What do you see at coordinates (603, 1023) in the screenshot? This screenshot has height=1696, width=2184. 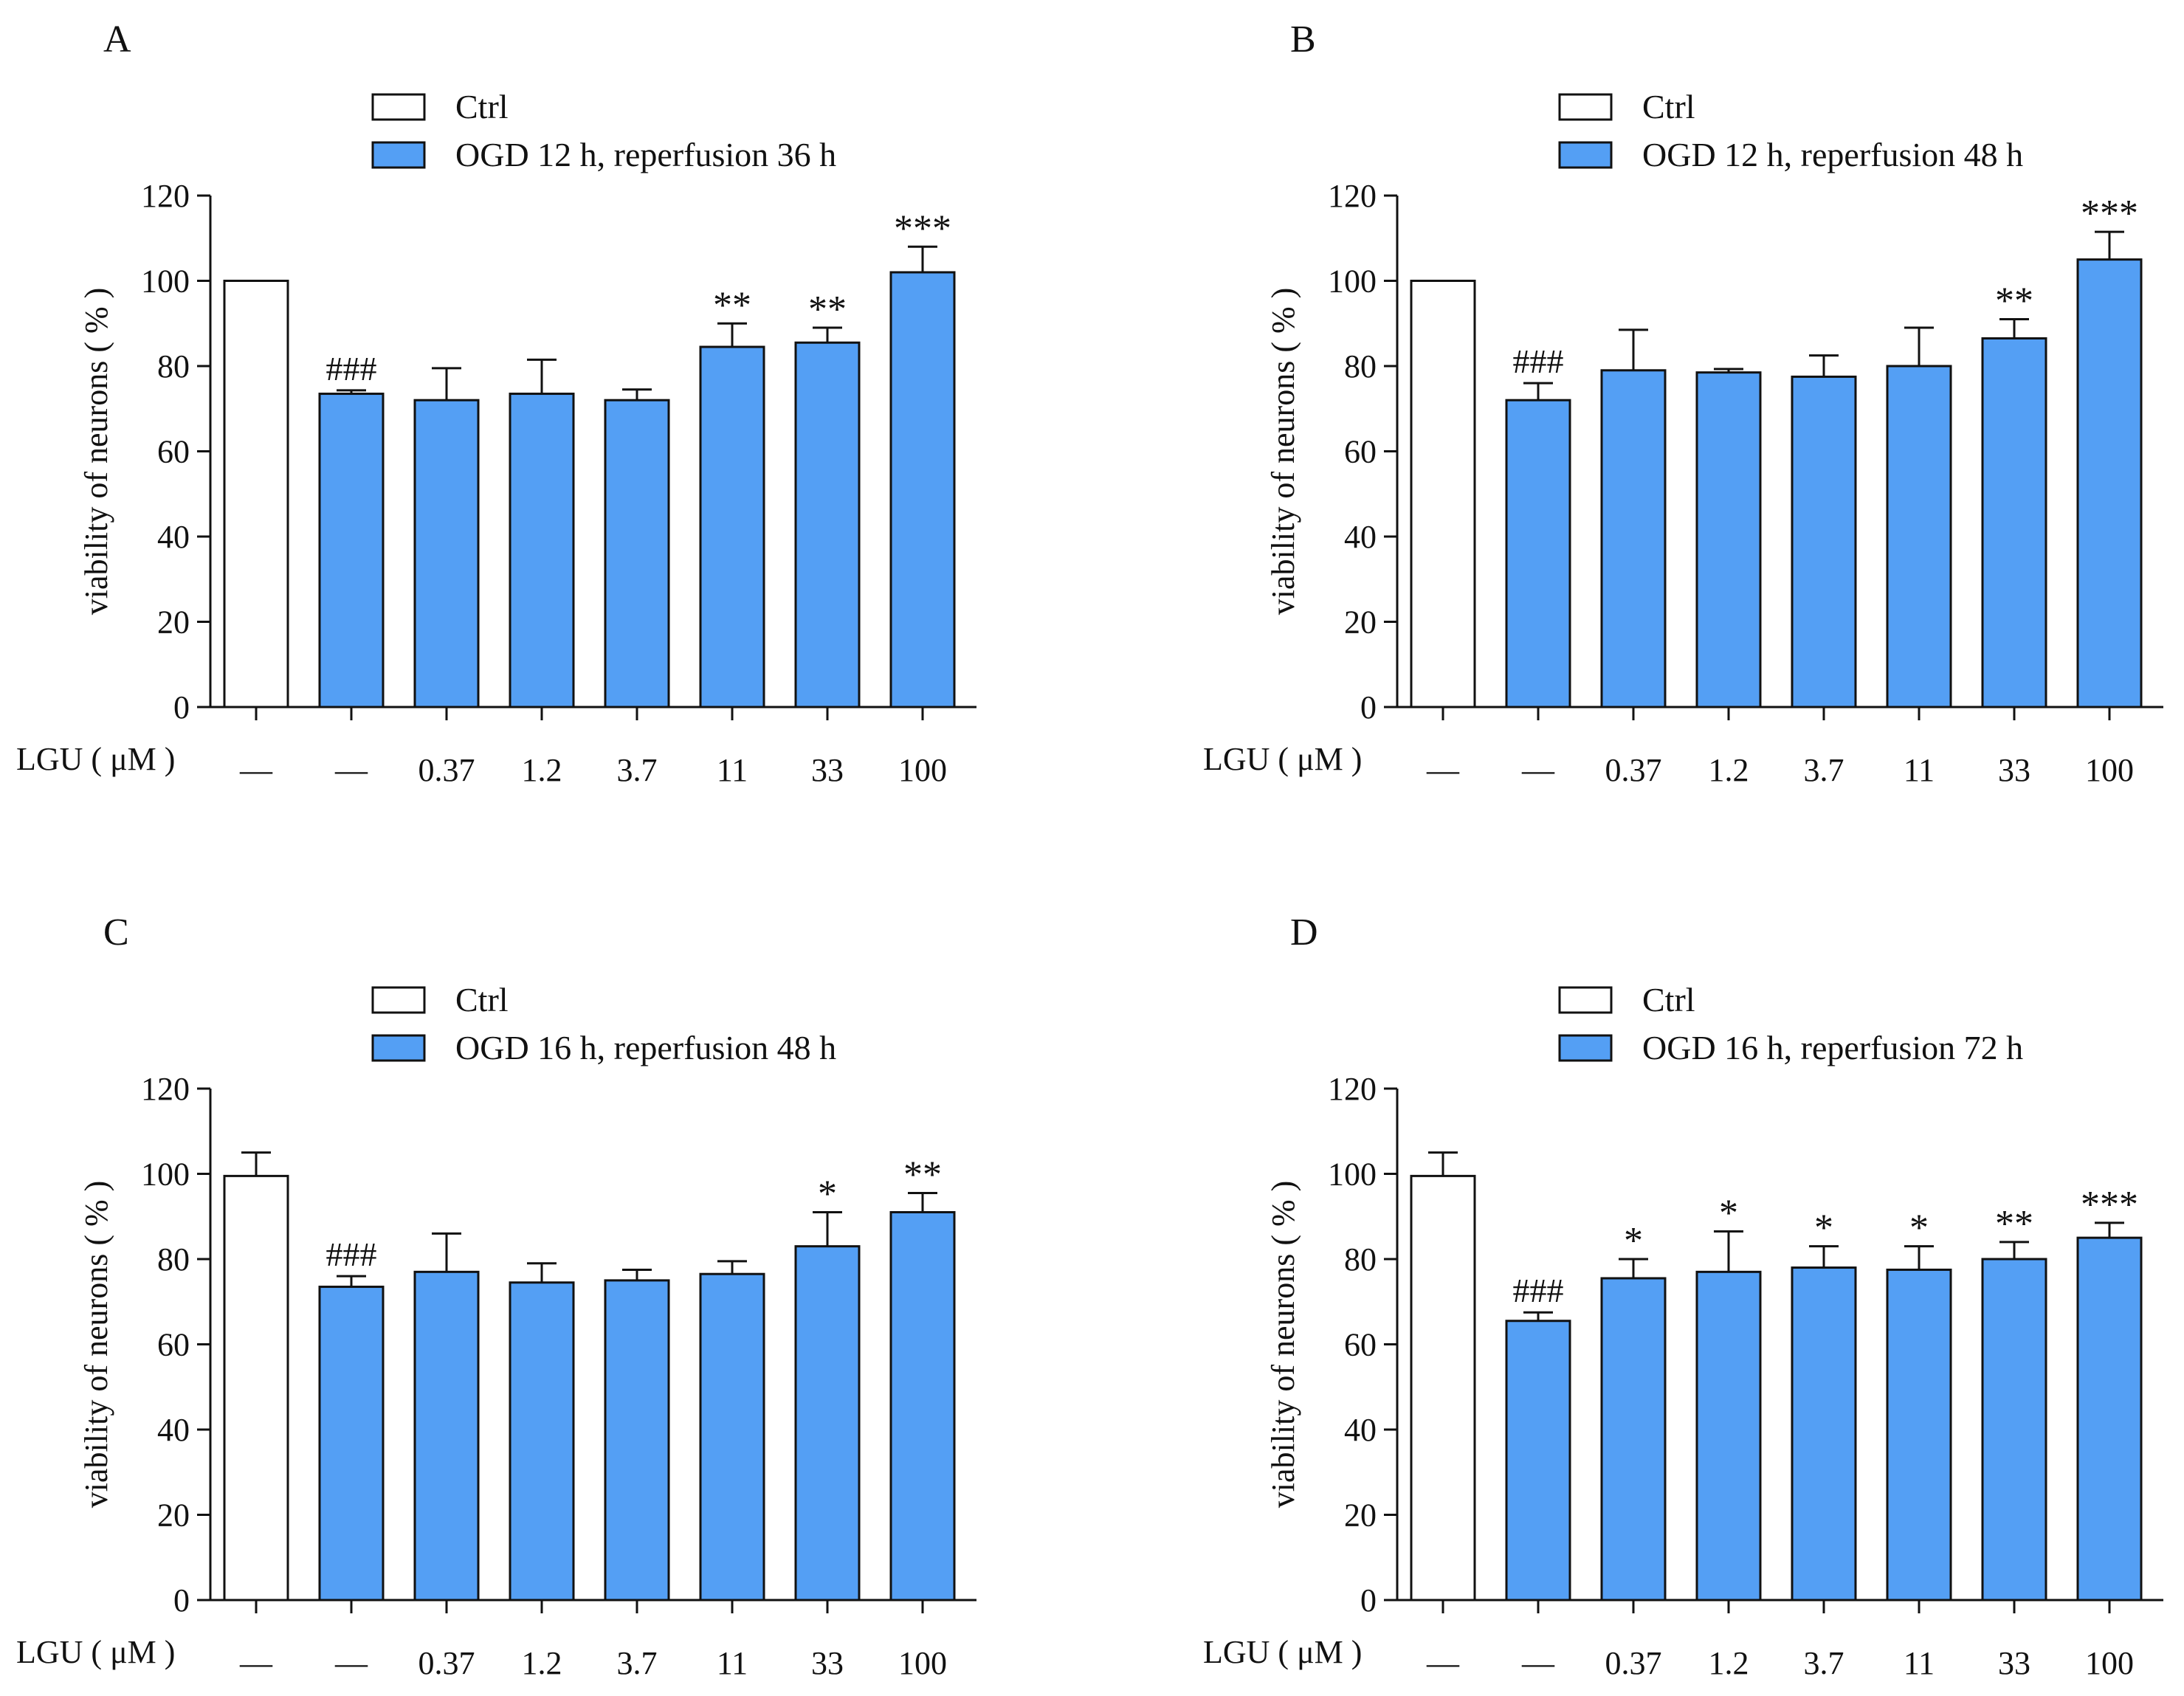 I see `panel-C-legend: Ctrl OGD 16 h, reperfusion 48 h` at bounding box center [603, 1023].